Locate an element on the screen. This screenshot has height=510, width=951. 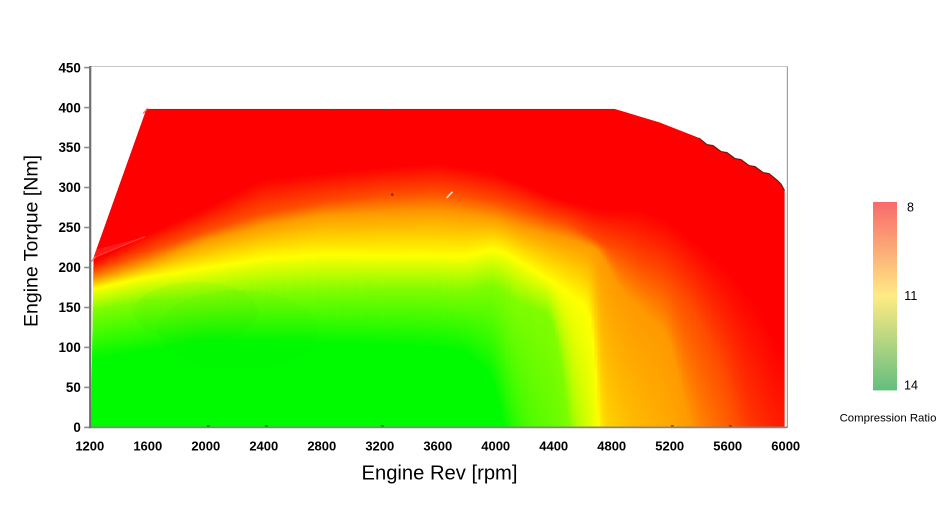
svg-text: 200 is located at coordinates (69, 267).